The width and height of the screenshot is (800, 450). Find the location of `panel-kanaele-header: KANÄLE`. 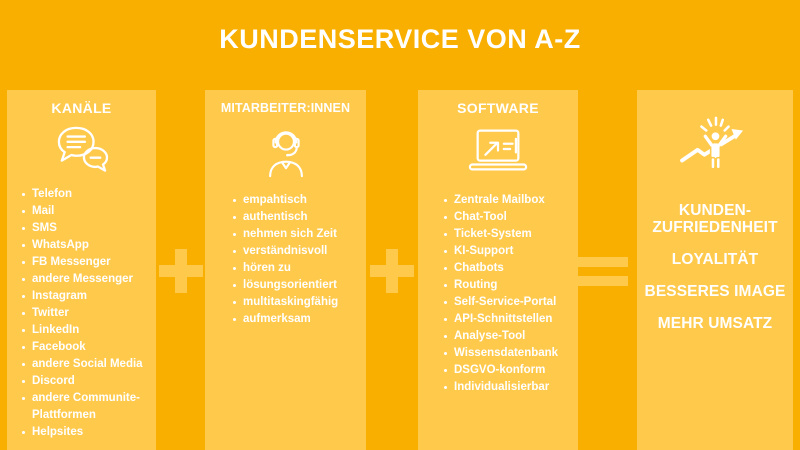

panel-kanaele-header: KANÄLE is located at coordinates (81, 108).